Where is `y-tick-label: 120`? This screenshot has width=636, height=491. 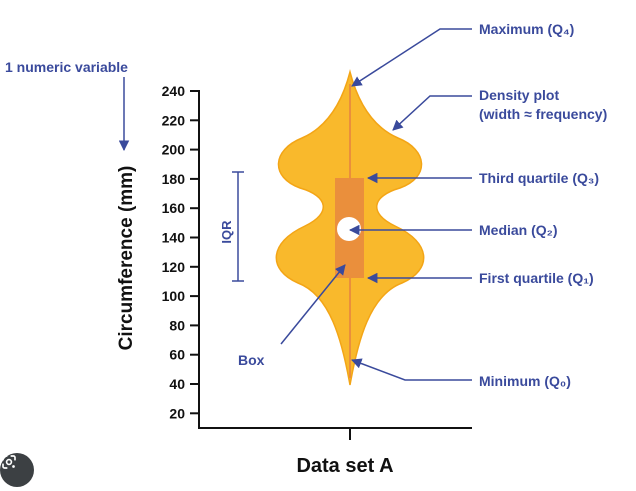 y-tick-label: 120 is located at coordinates (174, 267).